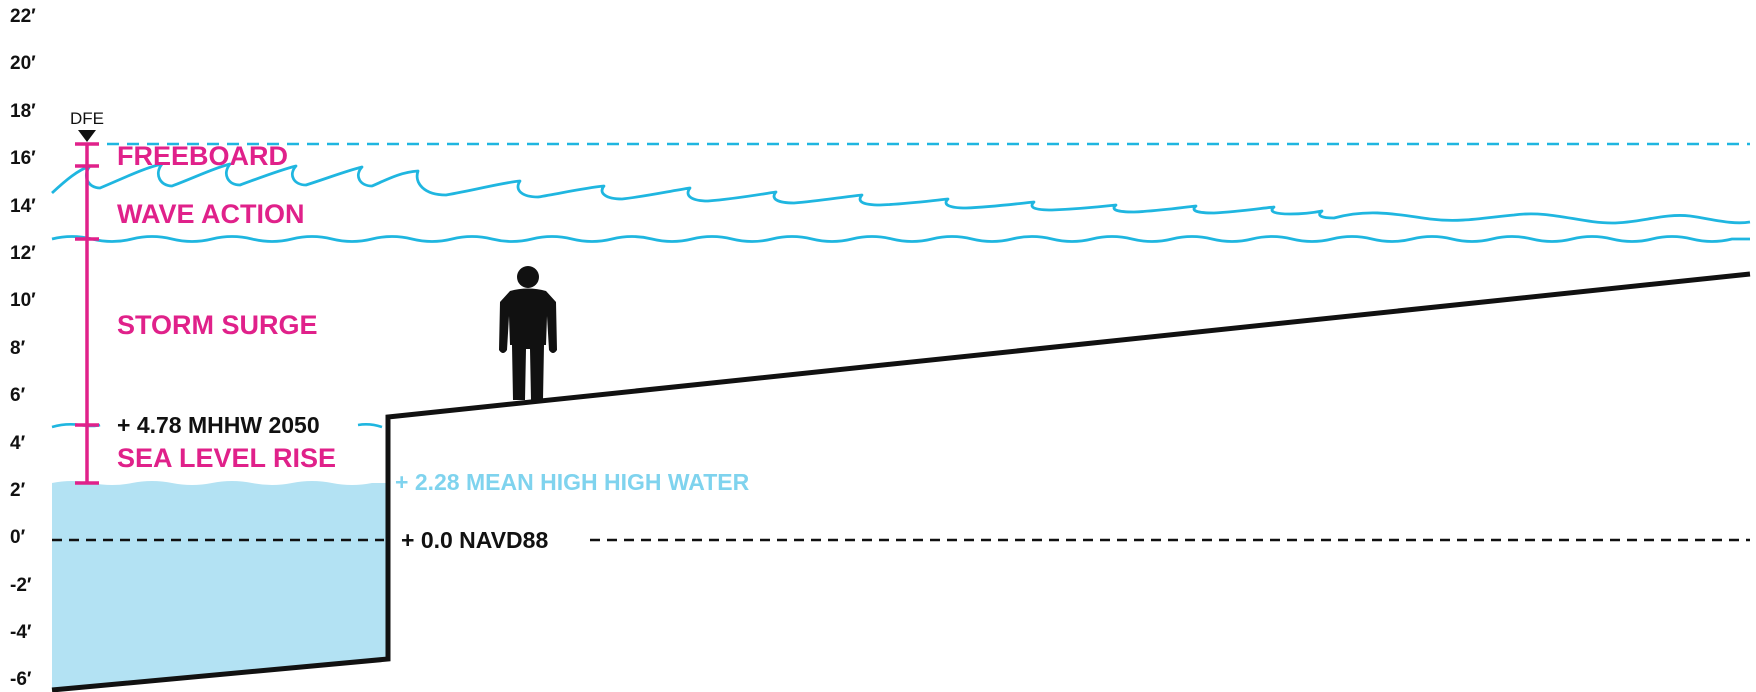 The width and height of the screenshot is (1756, 692). Describe the element at coordinates (370, 426) in the screenshot. I see `mhhw-2050-waterline-right` at that location.